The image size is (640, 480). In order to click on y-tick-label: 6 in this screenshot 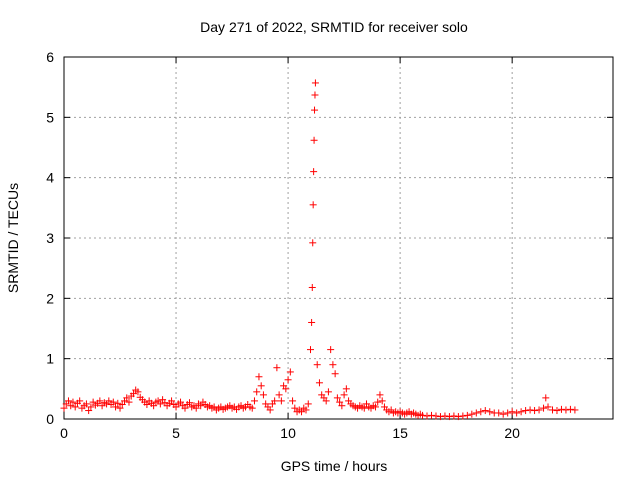, I will do `click(50, 57)`.